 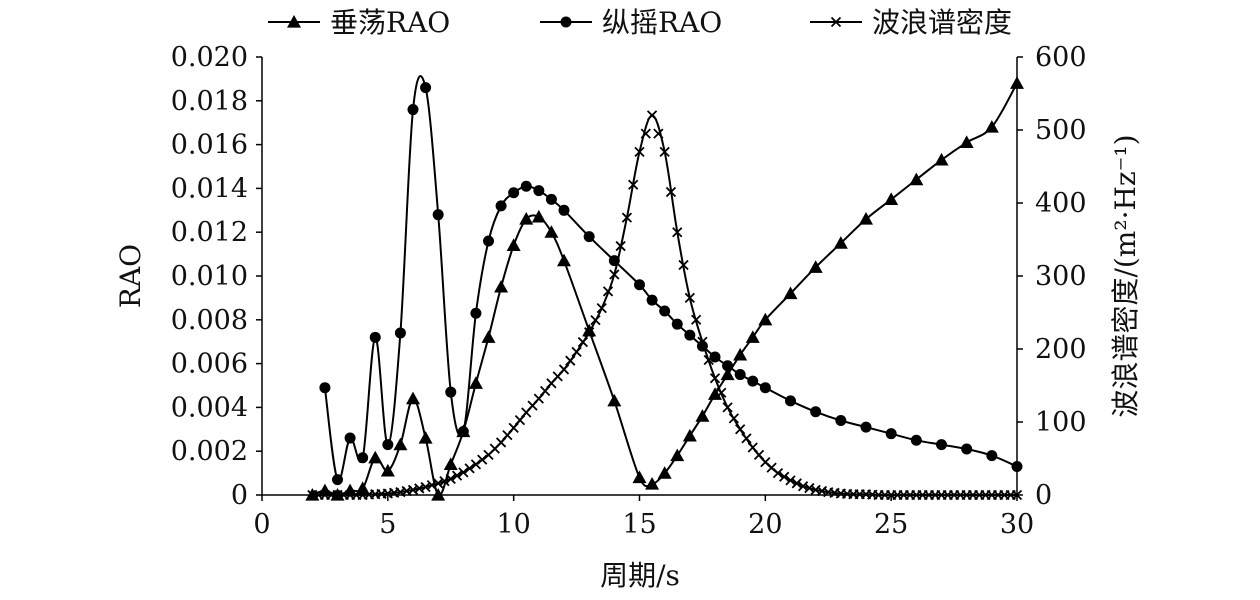 I want to click on y-tick-label: 0.010, so click(x=209, y=276).